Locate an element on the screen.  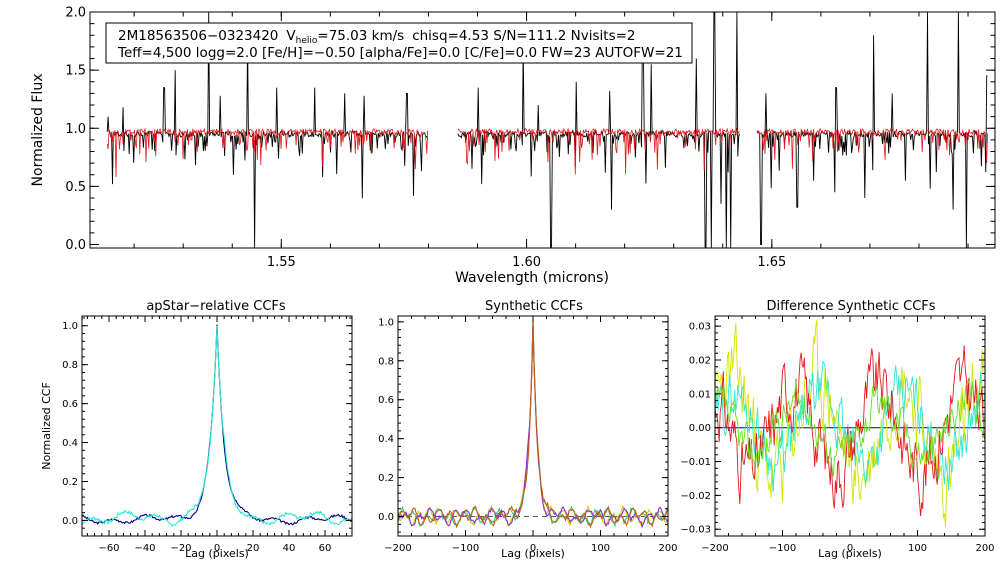
apstar-ccf-xtick-label: −20 is located at coordinates (180, 548).